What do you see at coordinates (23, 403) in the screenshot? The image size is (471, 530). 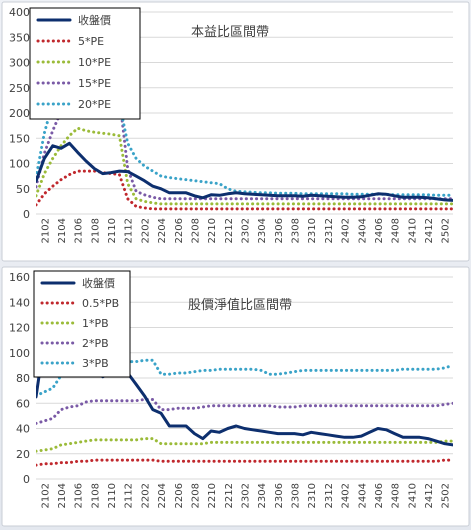 I see `y-tick-label: 60` at bounding box center [23, 403].